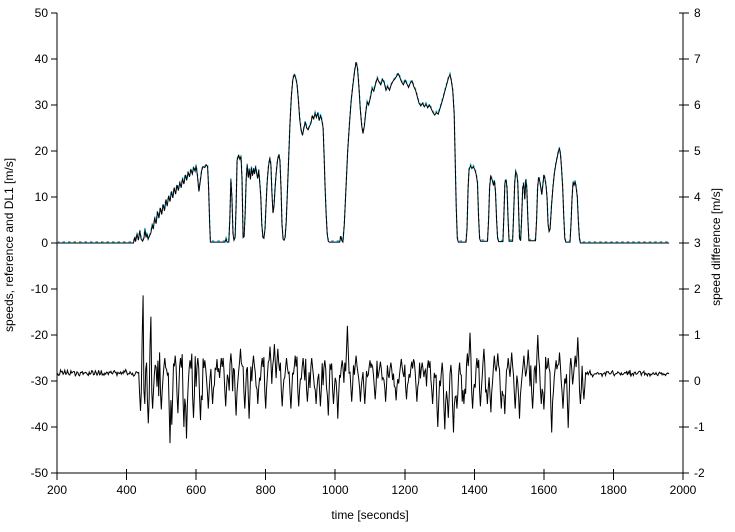 The image size is (735, 532). What do you see at coordinates (40, 427) in the screenshot?
I see `left-y-tick-label: -40` at bounding box center [40, 427].